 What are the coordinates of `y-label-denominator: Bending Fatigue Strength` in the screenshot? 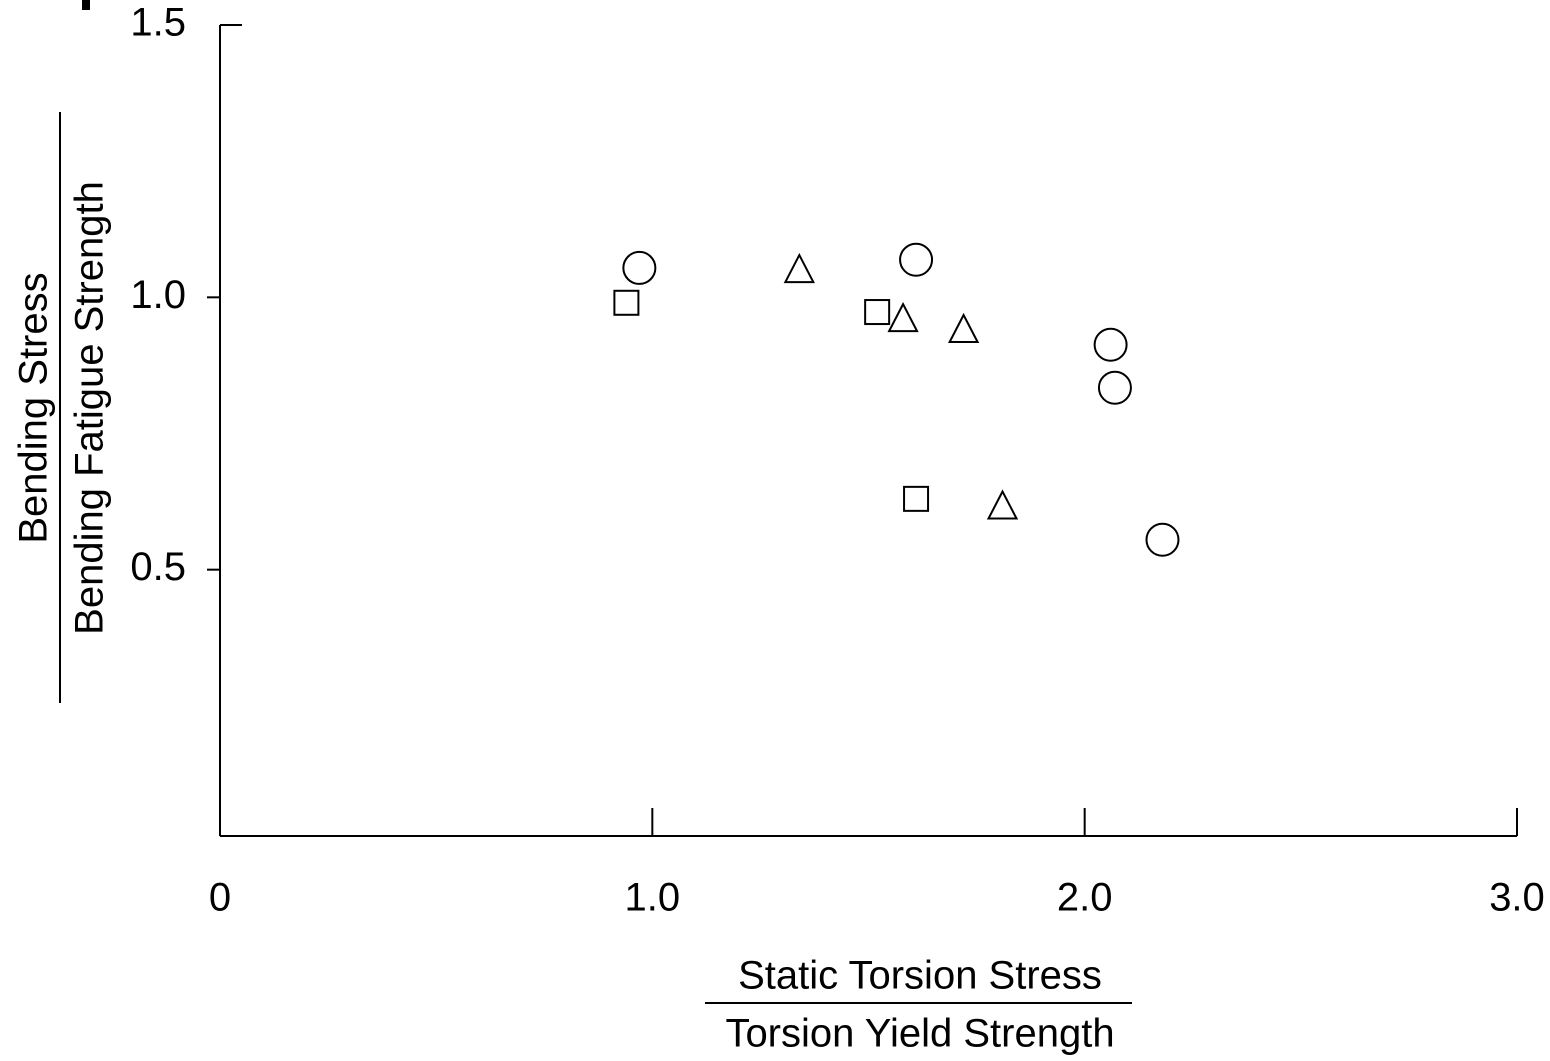 It's located at (90, 408).